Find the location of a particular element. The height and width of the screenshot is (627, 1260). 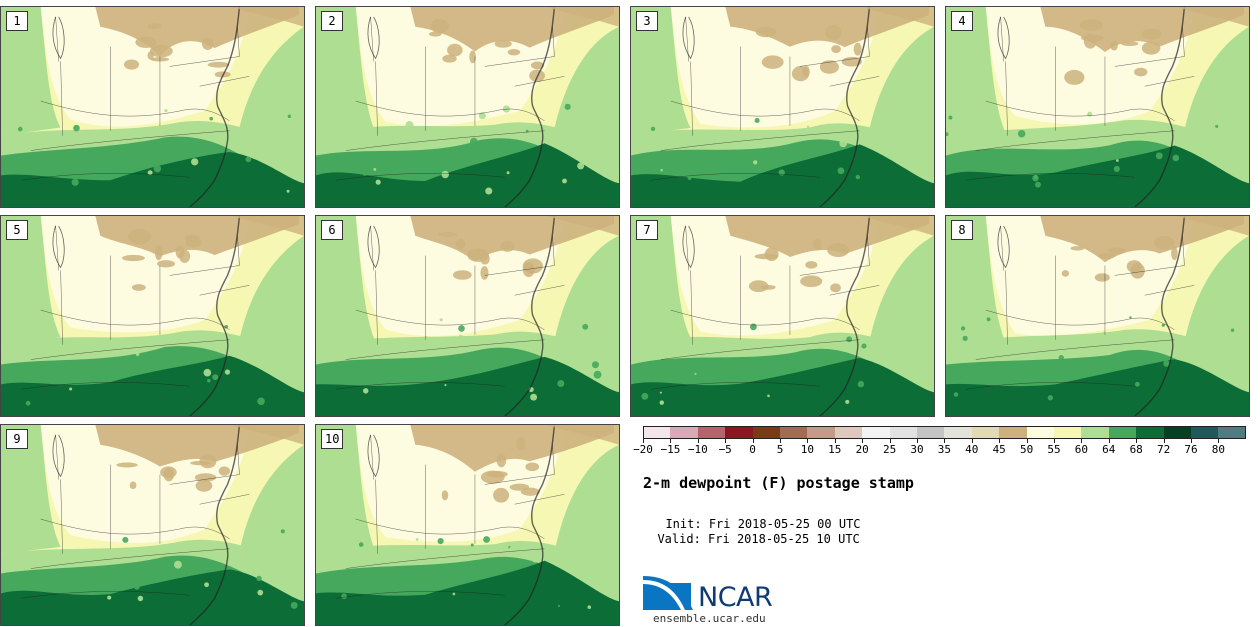

init-line: Init: Fri 2018-05-25 00 UTC is located at coordinates (752, 517).